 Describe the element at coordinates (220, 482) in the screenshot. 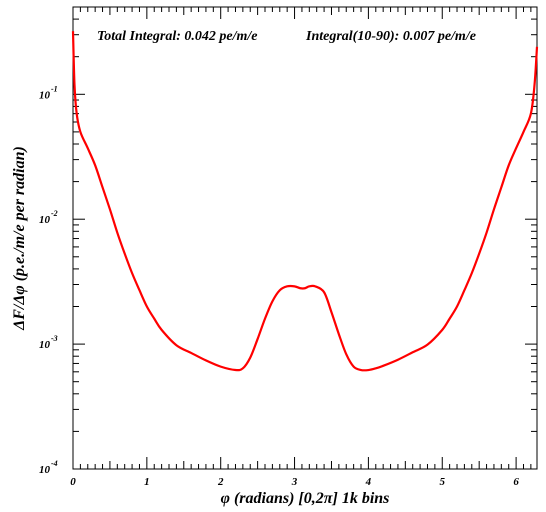

I see `x-tick-label: 2` at that location.